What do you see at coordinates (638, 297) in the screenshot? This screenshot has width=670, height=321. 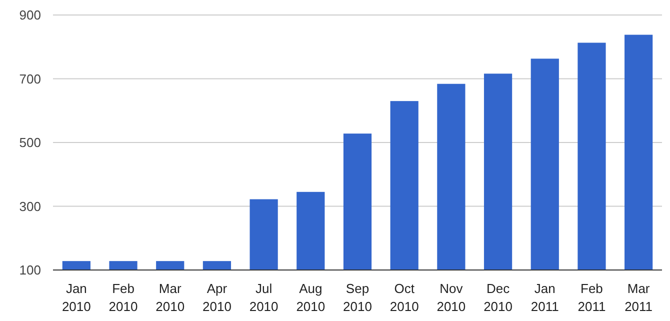 I see `x-tick-label: Mar 2011` at bounding box center [638, 297].